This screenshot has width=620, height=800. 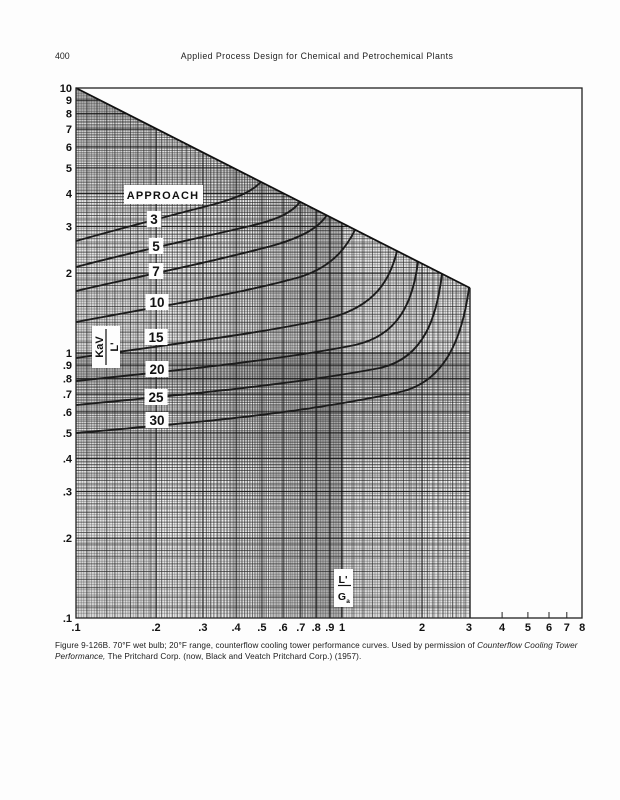 What do you see at coordinates (100, 347) in the screenshot?
I see `svg-text: KaV` at bounding box center [100, 347].